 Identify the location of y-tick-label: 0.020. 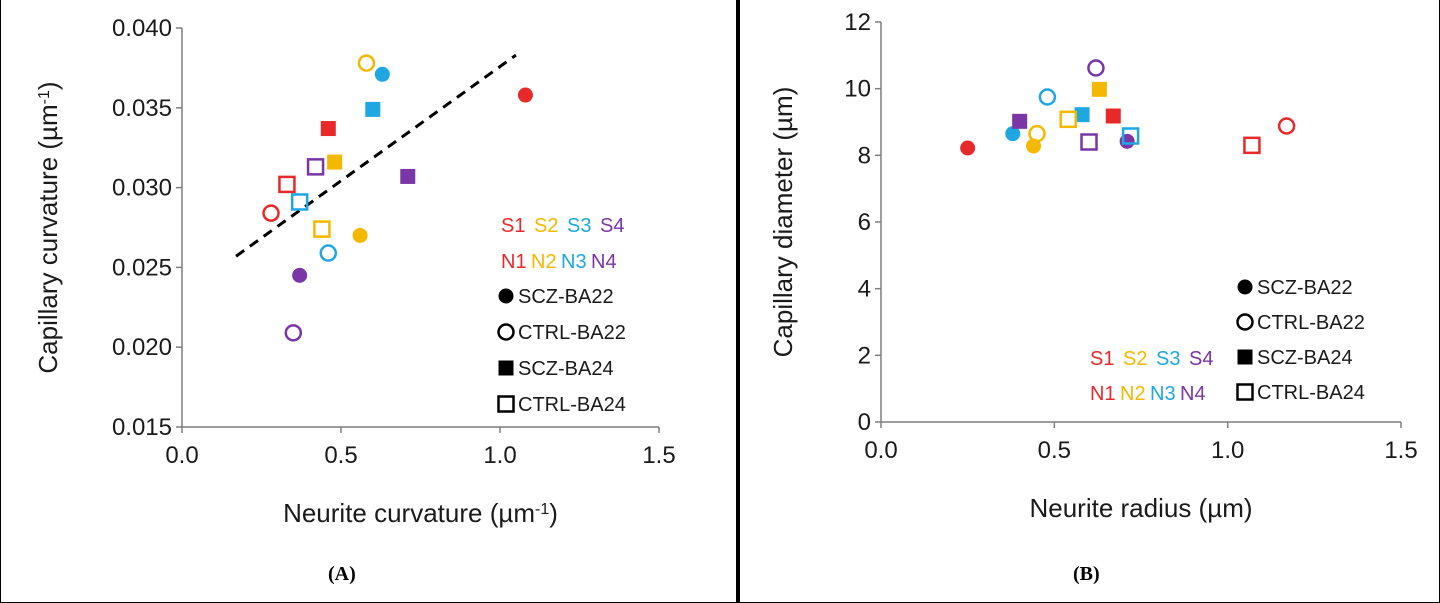
(142, 347).